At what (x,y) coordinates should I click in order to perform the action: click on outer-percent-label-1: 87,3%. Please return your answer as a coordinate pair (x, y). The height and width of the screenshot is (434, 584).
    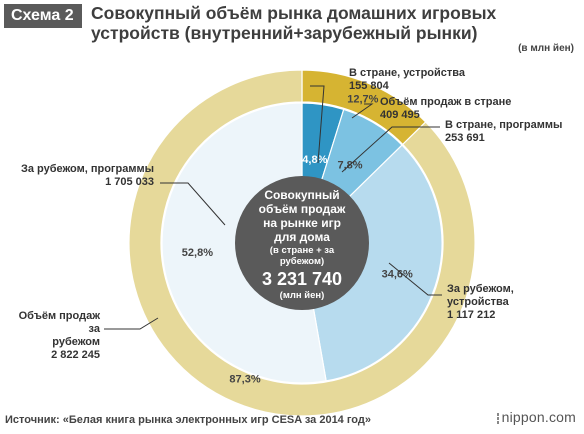
    Looking at the image, I should click on (244, 380).